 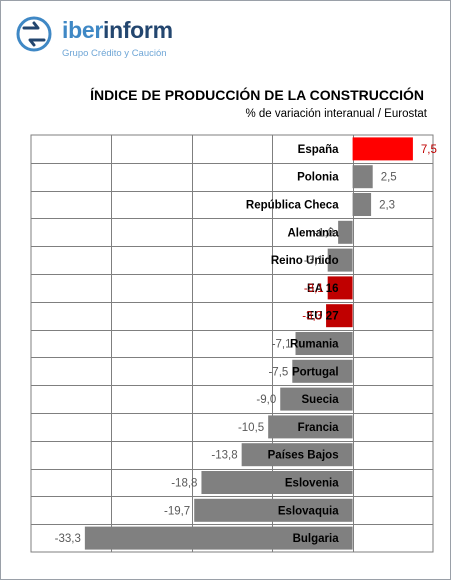 I want to click on value-label: 2,5, so click(x=389, y=178).